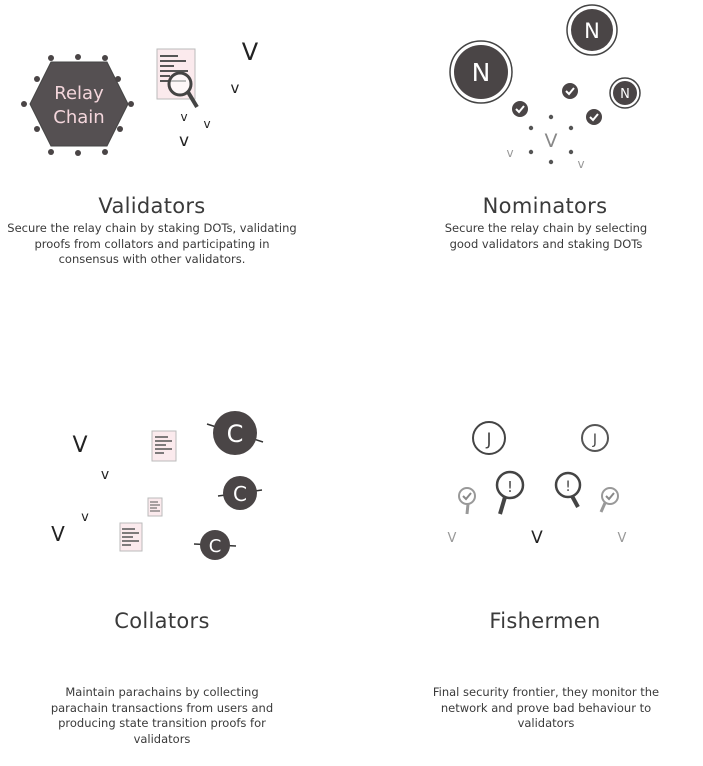 This screenshot has width=703, height=766. What do you see at coordinates (78, 117) in the screenshot?
I see `relay-chain-label-line2: Chain` at bounding box center [78, 117].